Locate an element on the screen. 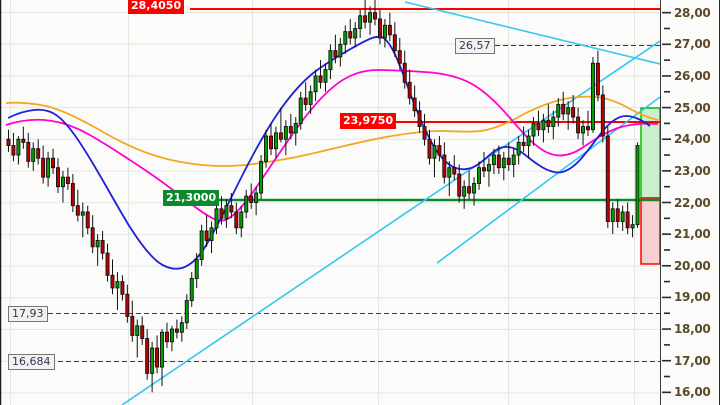 This screenshot has width=720, height=405. label-resistance-mid: 23,9750 is located at coordinates (368, 121).